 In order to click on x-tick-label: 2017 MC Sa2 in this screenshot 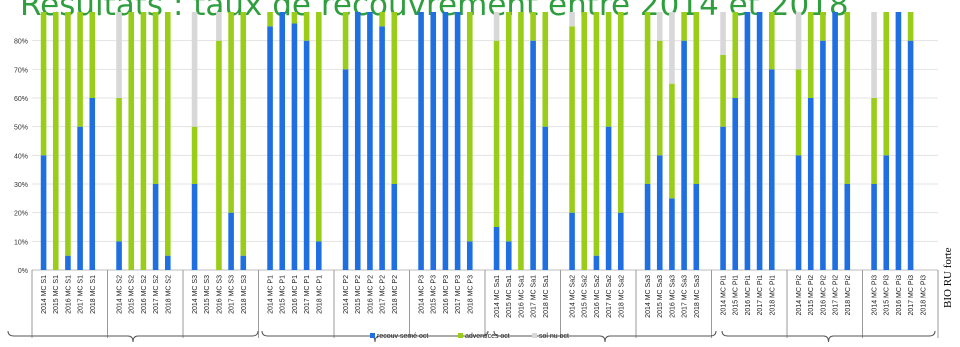, I will do `click(609, 296)`.